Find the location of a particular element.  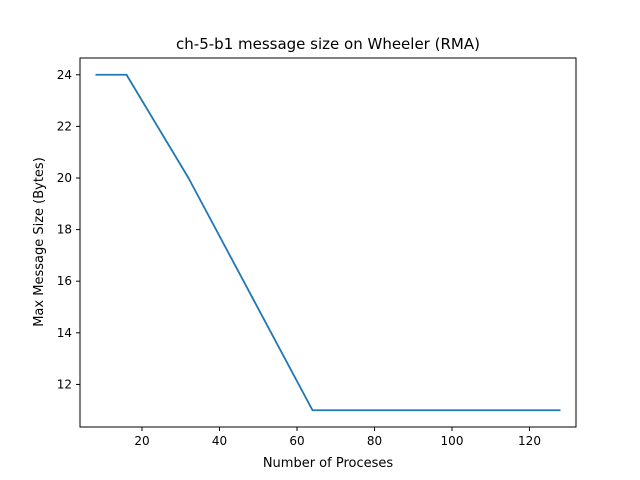

y-tick-label: 24 is located at coordinates (64, 75).